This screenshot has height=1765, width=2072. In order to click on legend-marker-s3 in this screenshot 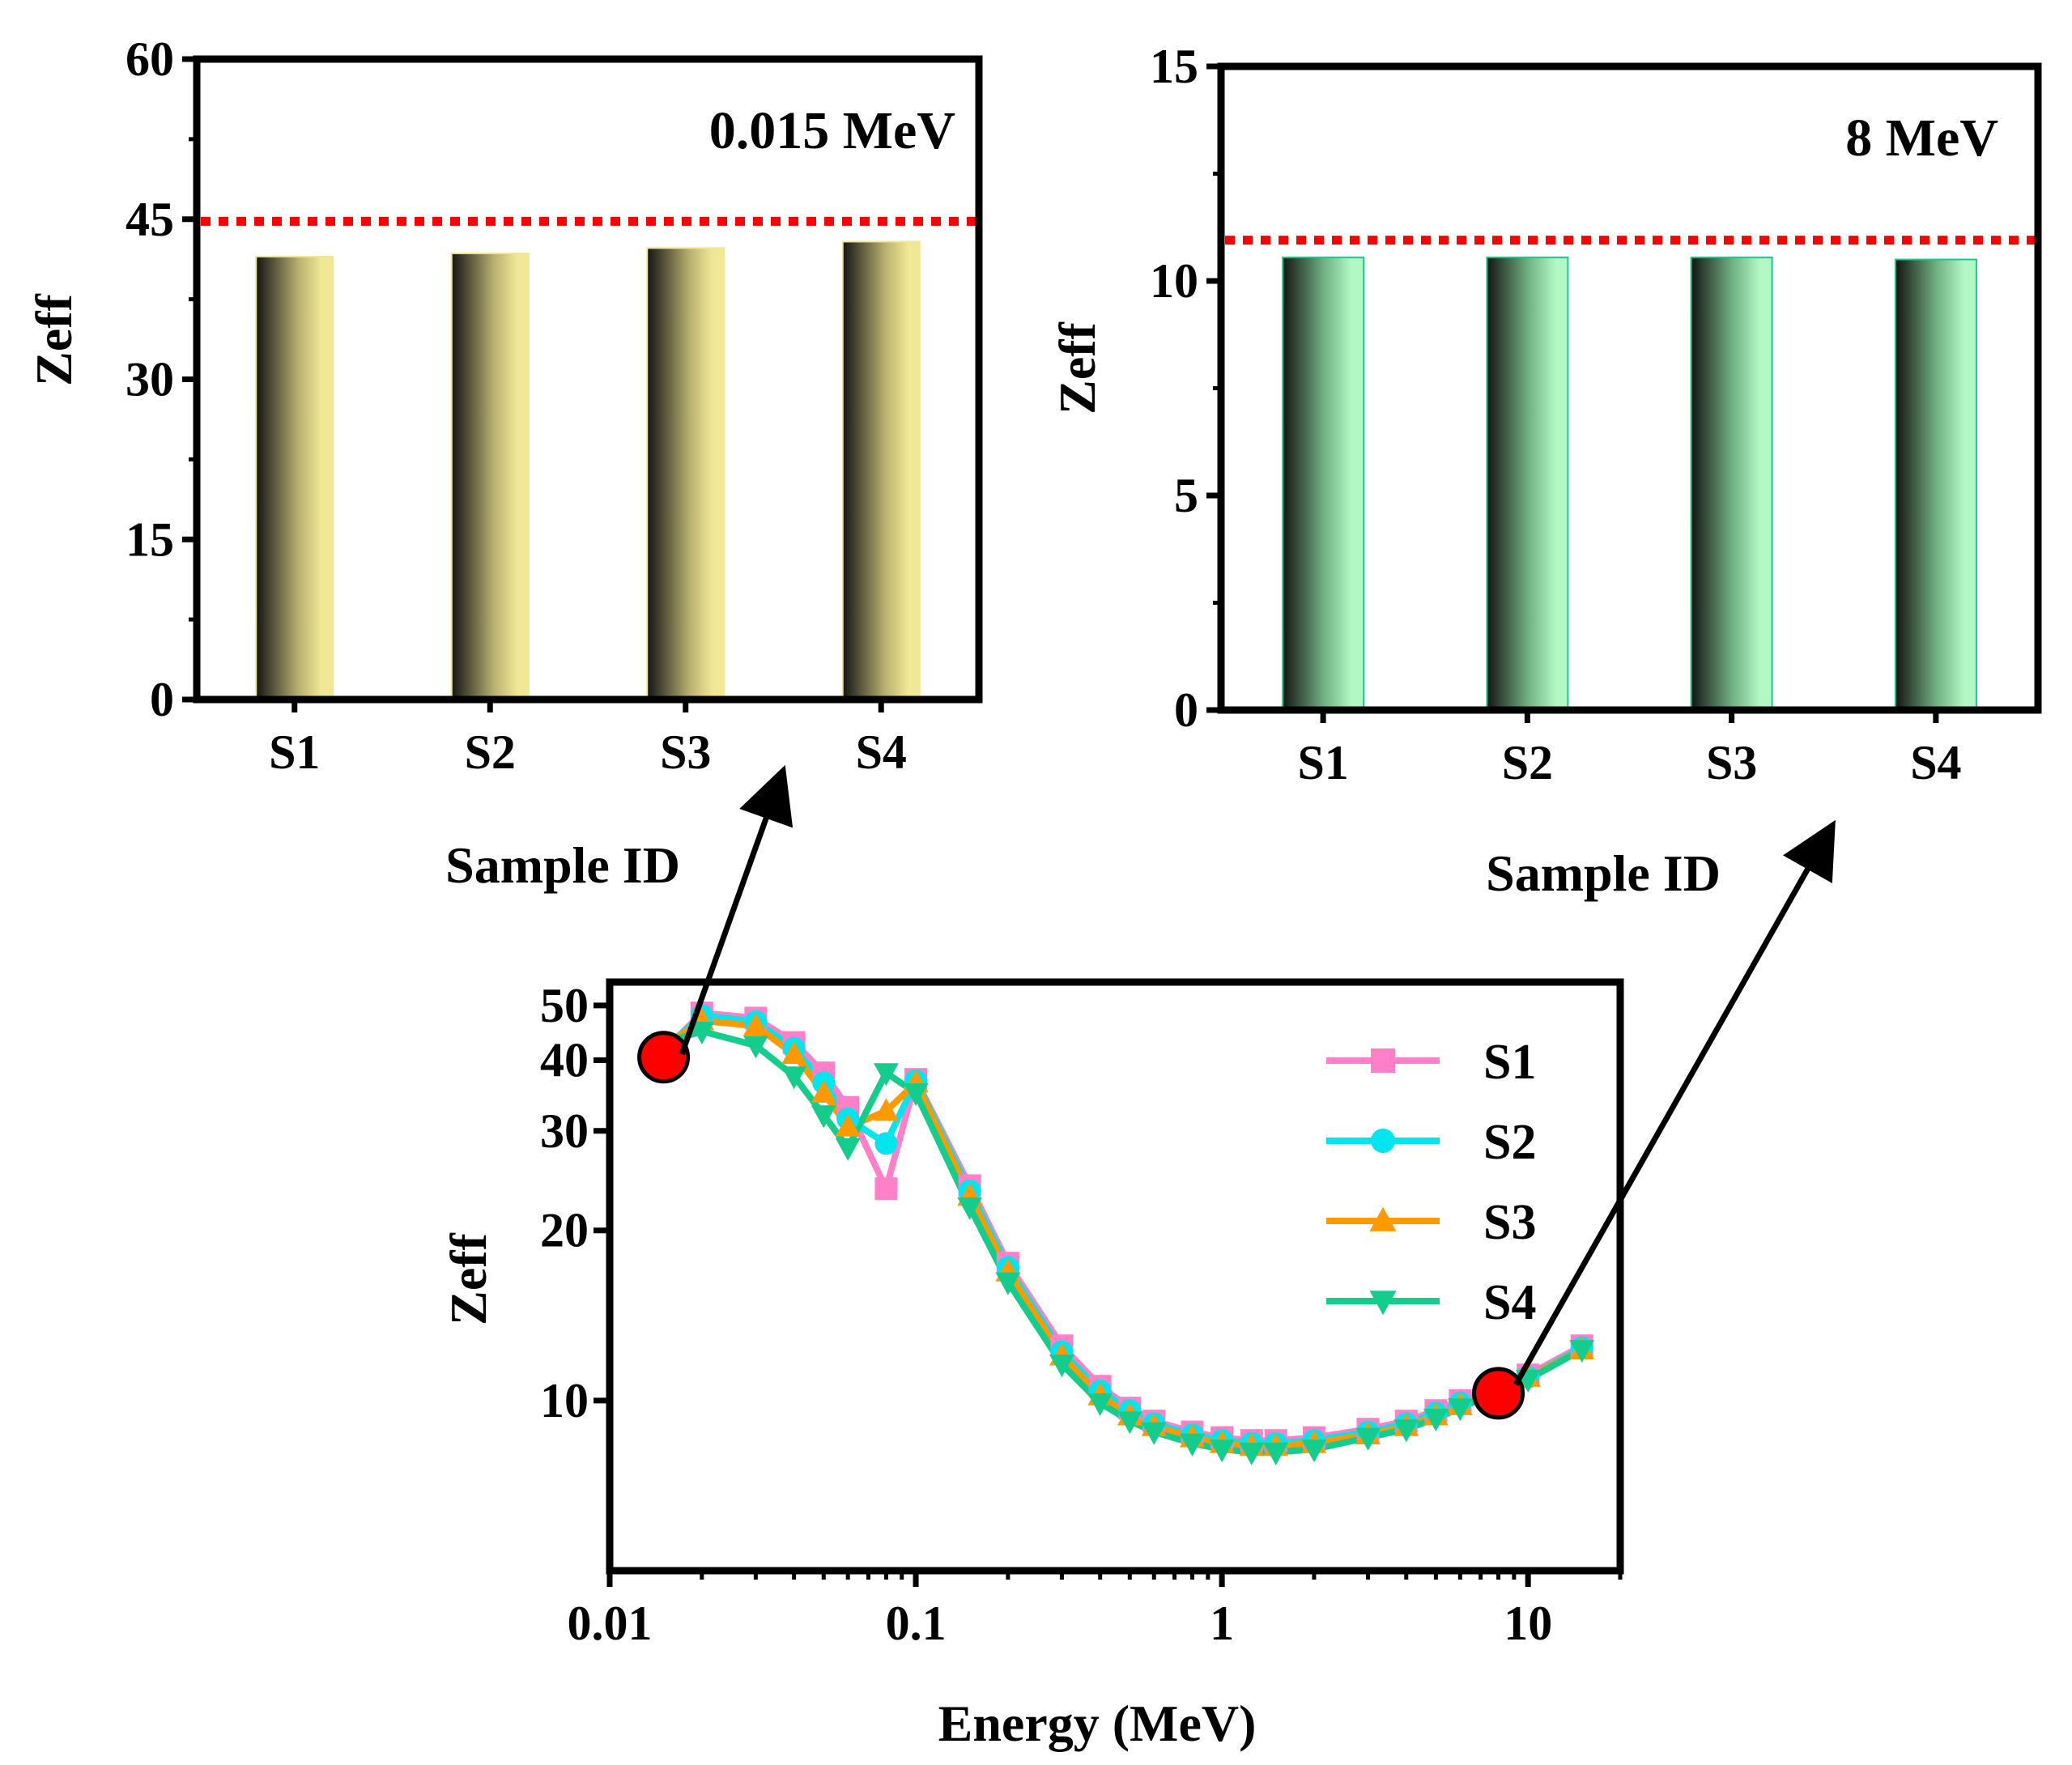, I will do `click(1383, 1218)`.